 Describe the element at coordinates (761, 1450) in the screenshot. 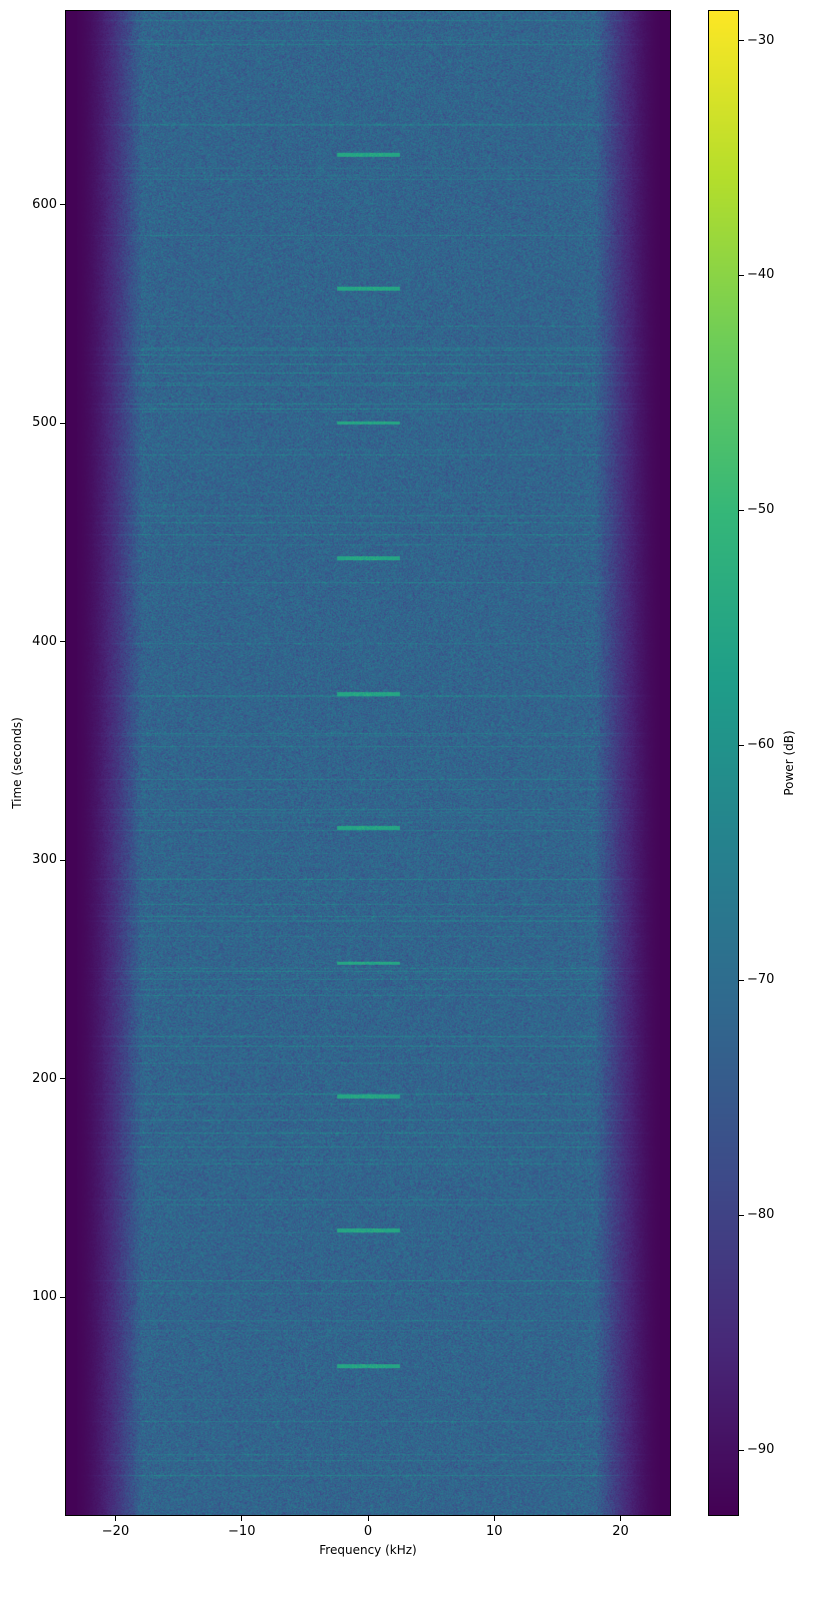

I see `colorbar-tick-label: −90` at that location.